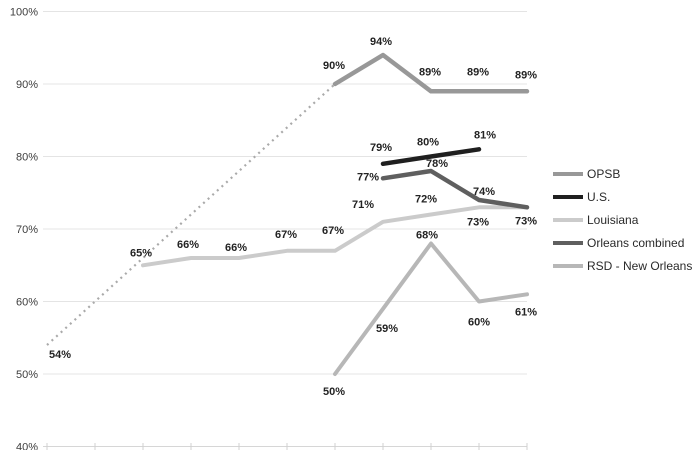  Describe the element at coordinates (437, 164) in the screenshot. I see `point-label-orleans: 78%` at that location.